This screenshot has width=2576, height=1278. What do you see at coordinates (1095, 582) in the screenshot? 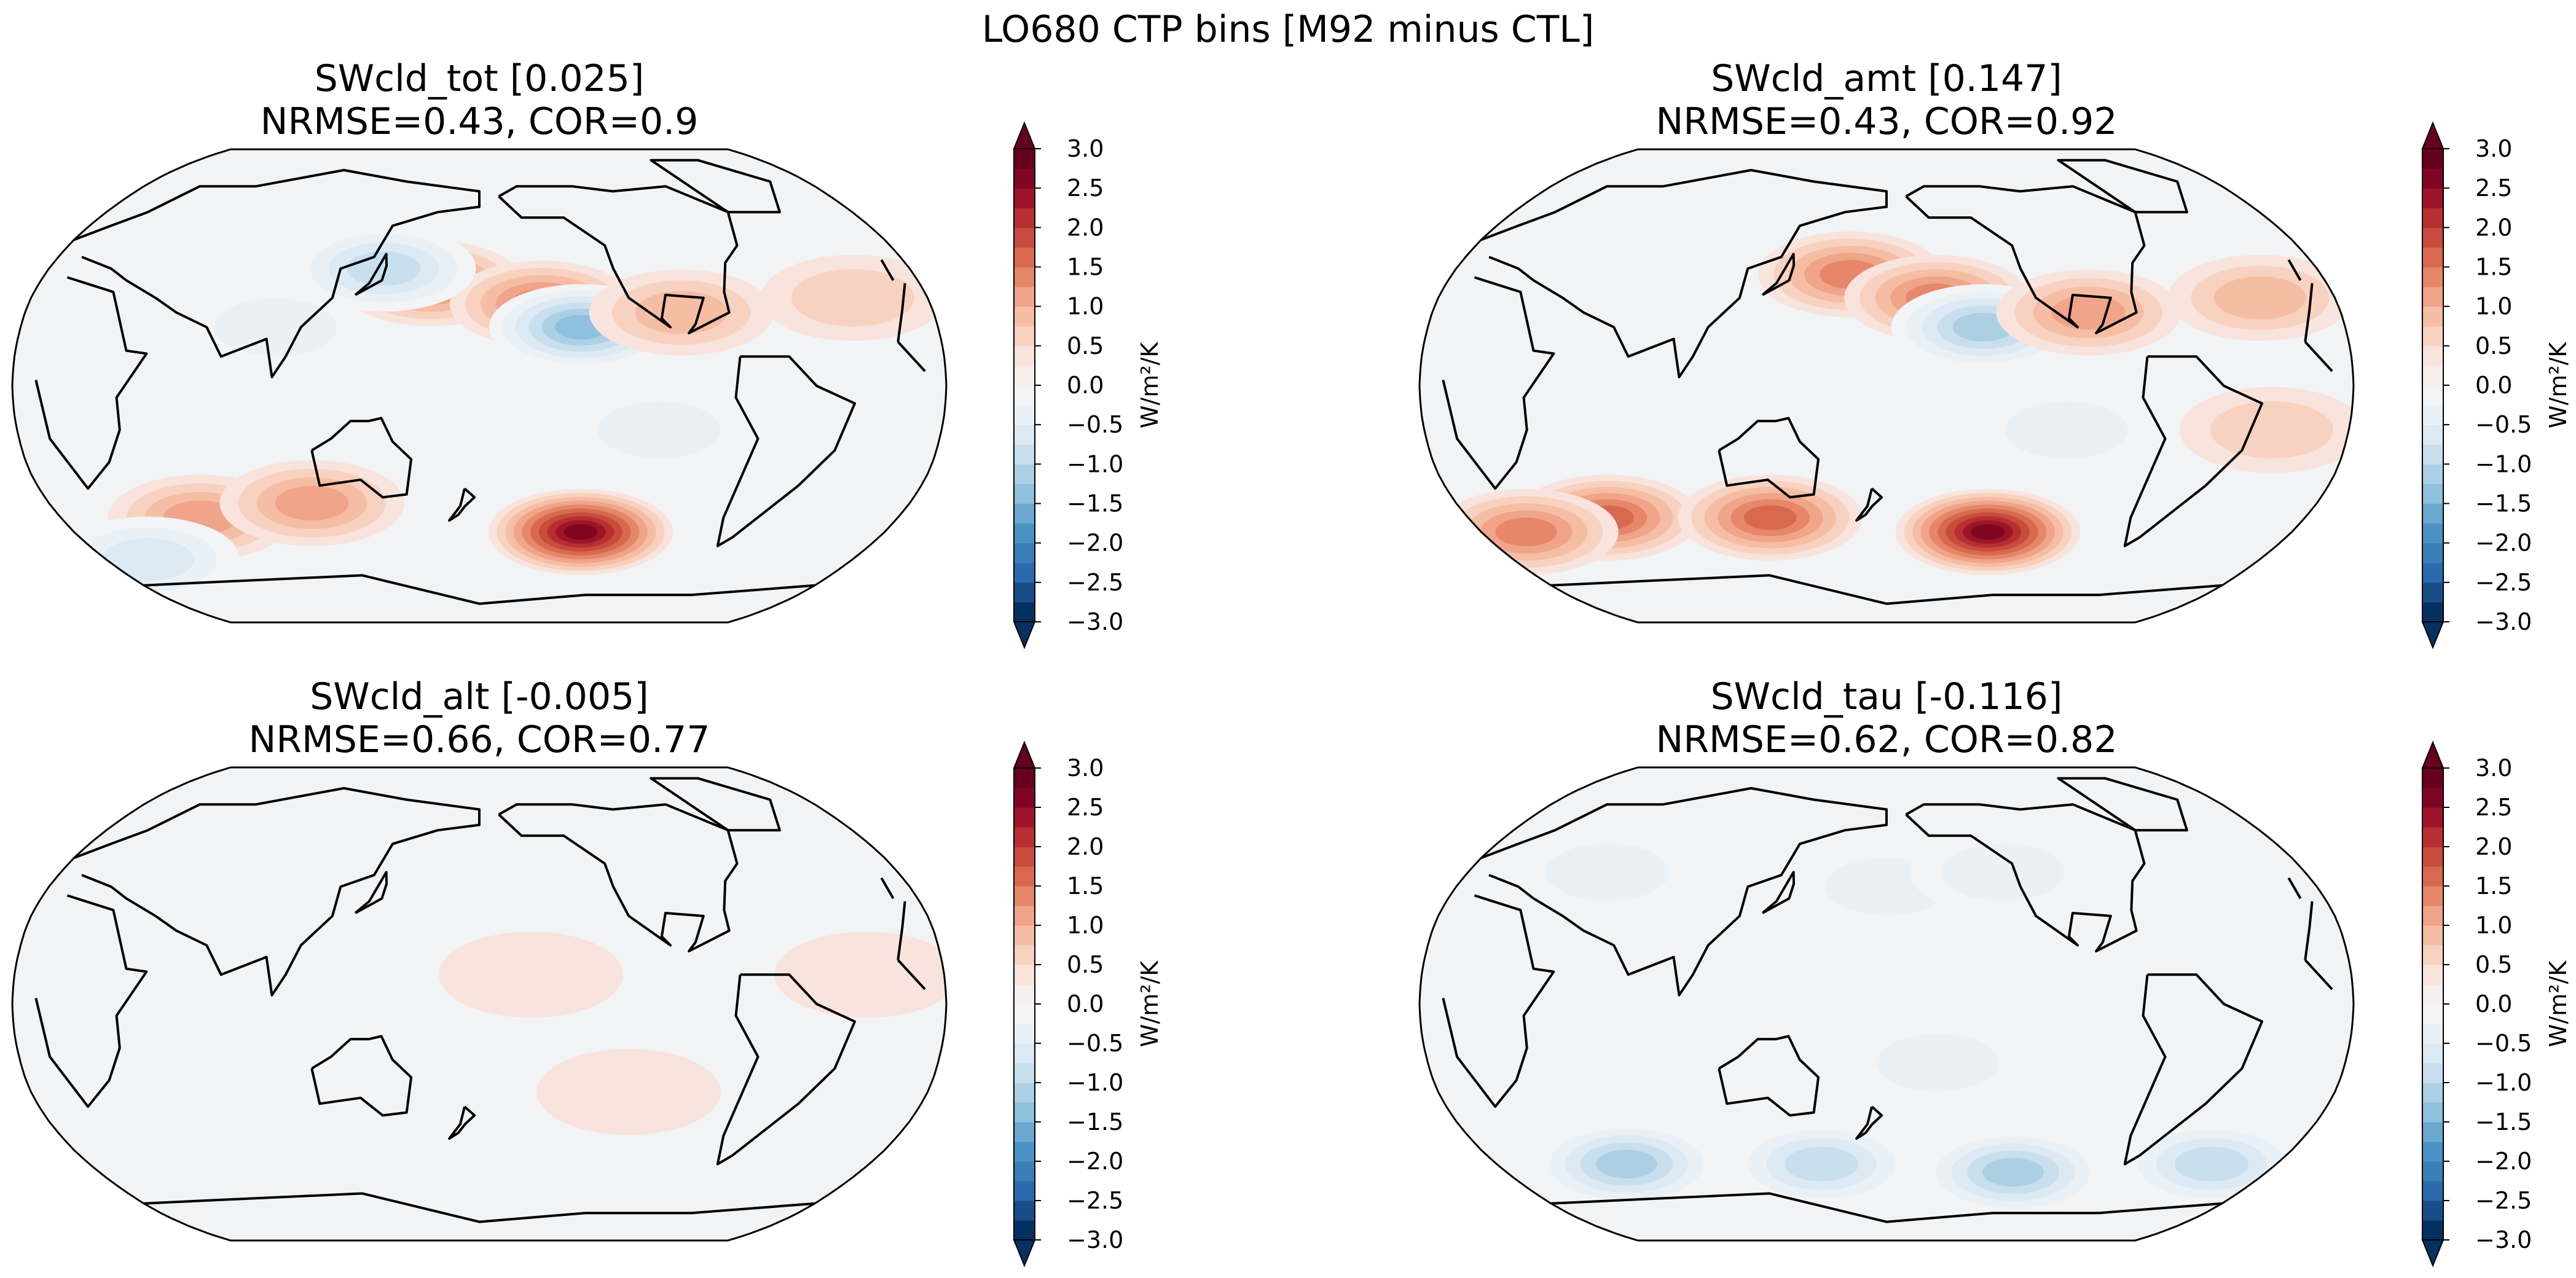
I see `colorbar-tick-label: −2.5` at bounding box center [1095, 582].